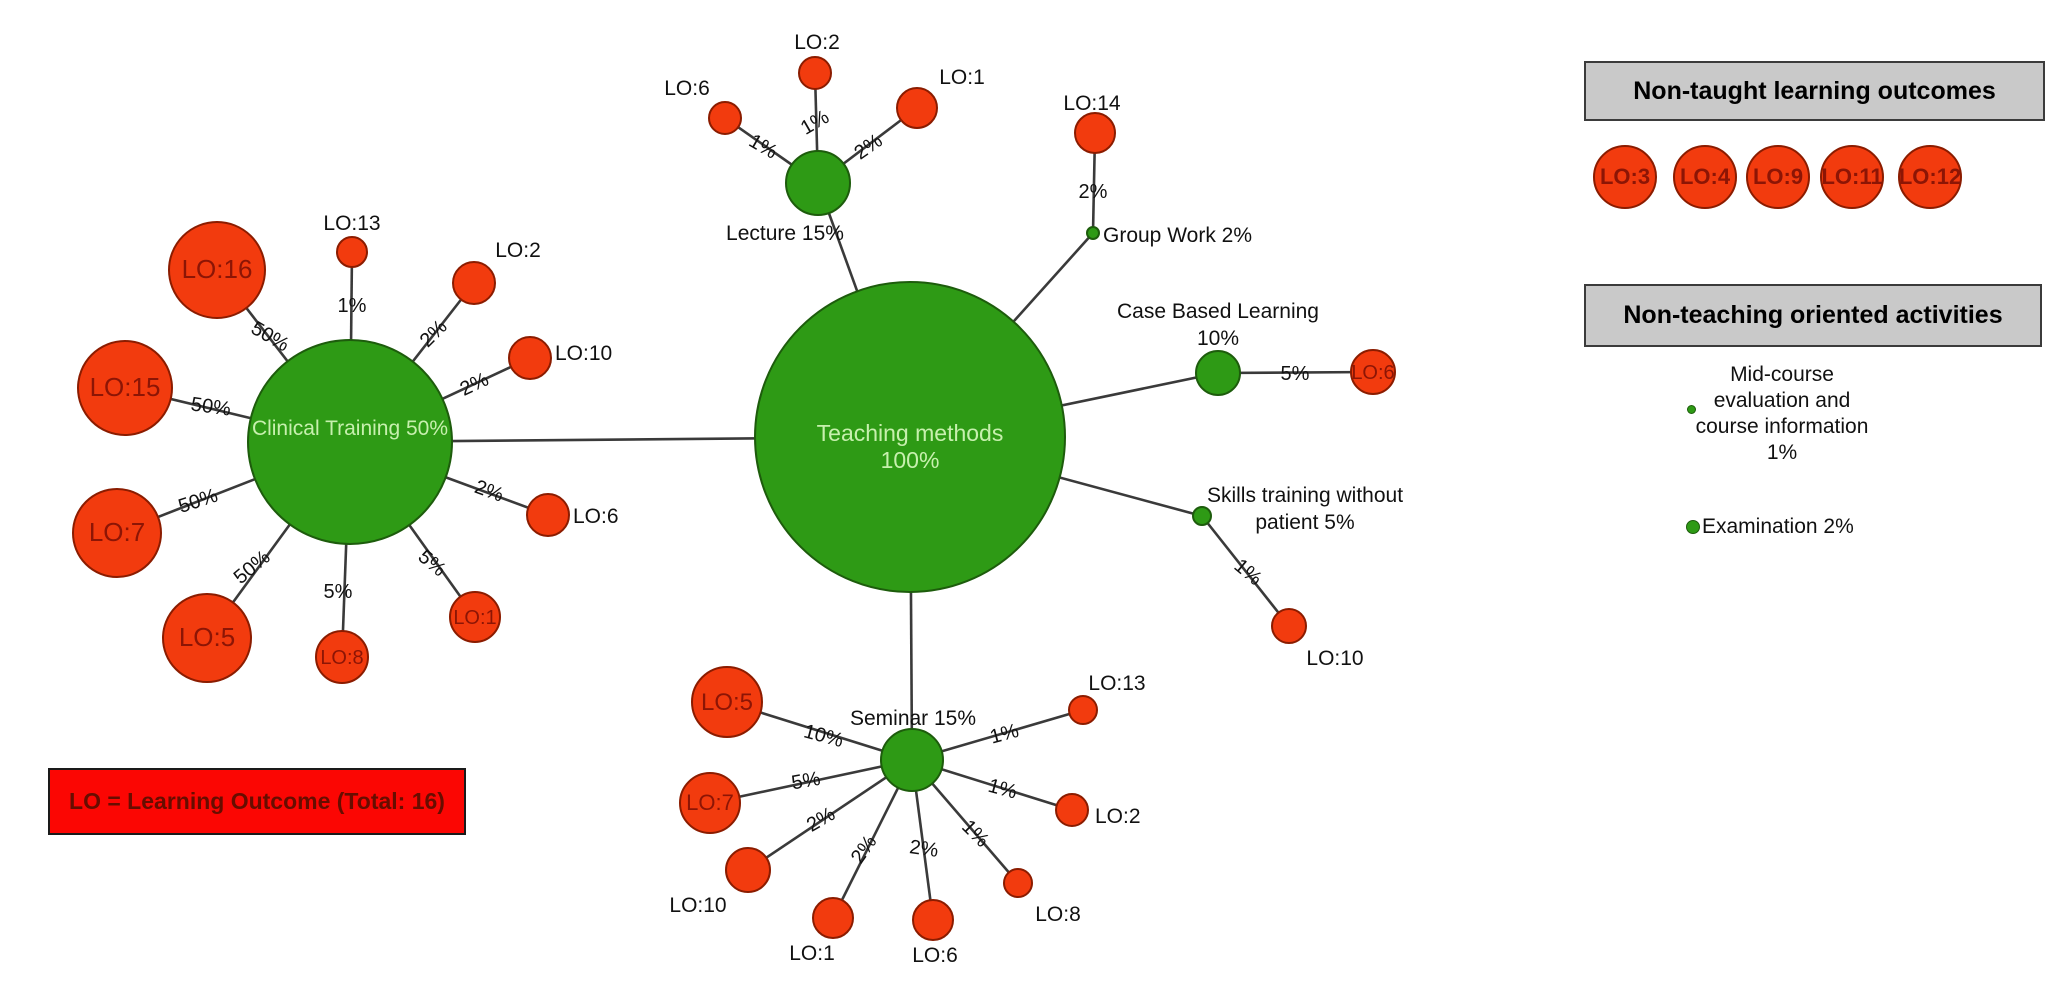  Describe the element at coordinates (270, 336) in the screenshot. I see `edge-label-clinical-c-lo16: 50%` at that location.